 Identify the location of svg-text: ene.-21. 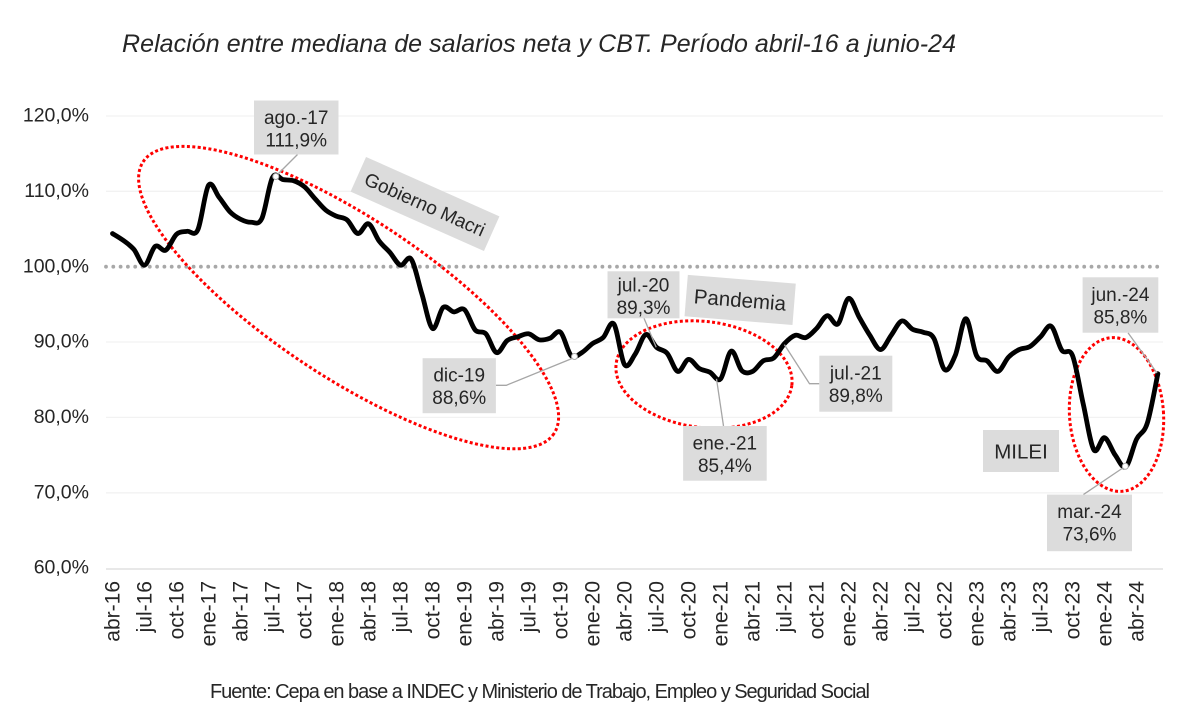
(725, 444).